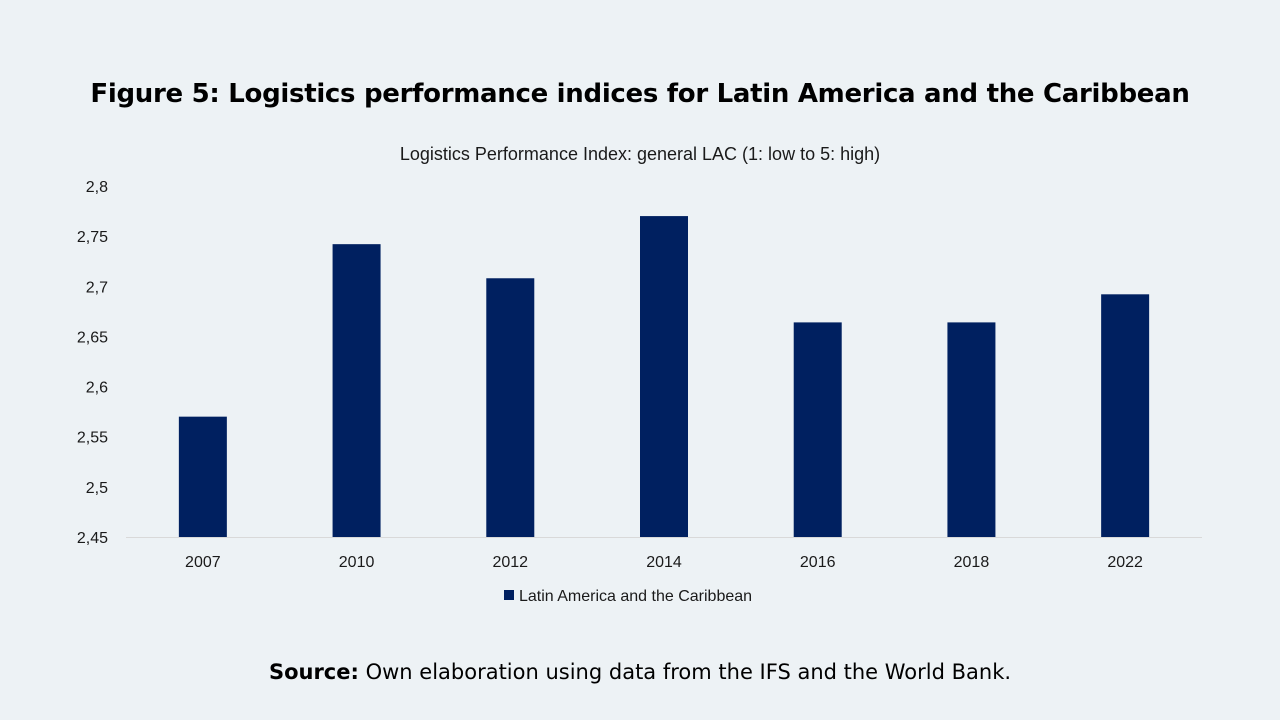  Describe the element at coordinates (92, 337) in the screenshot. I see `y-tick-label: 2,65` at that location.